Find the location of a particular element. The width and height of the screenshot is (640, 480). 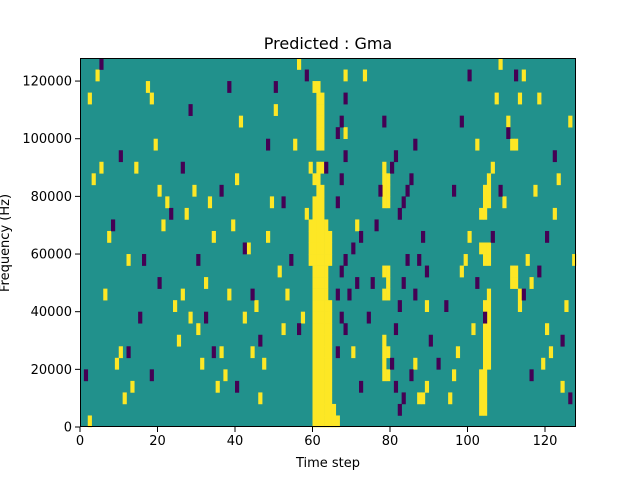

y-tick-label: 100000 is located at coordinates (47, 139).